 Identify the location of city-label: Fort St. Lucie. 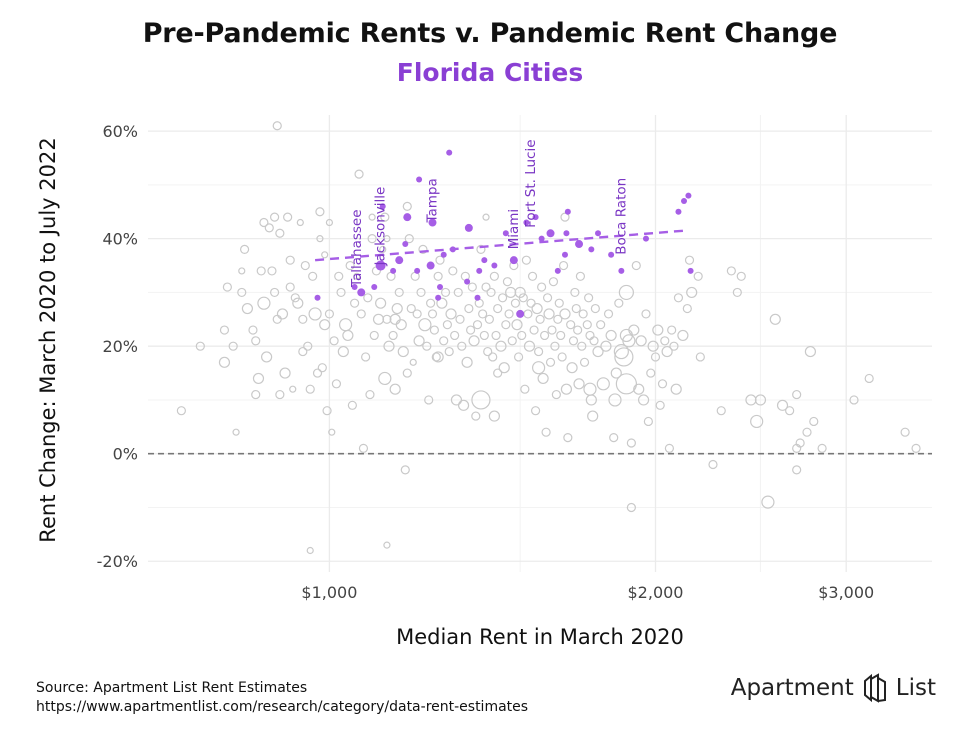
(531, 183).